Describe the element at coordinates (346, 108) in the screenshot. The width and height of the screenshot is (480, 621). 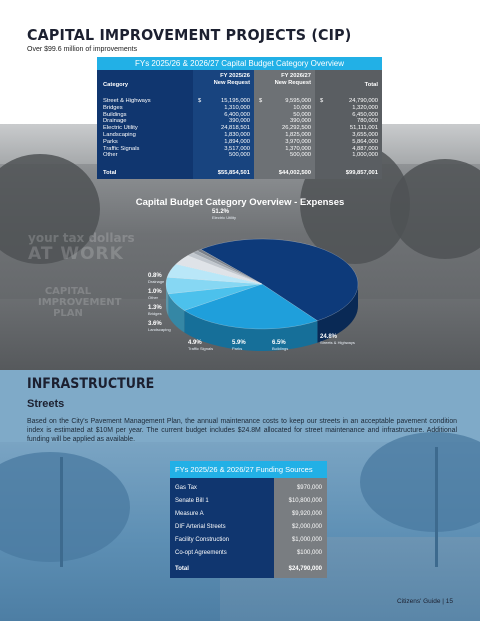
I see `row-total: 1,320,000` at that location.